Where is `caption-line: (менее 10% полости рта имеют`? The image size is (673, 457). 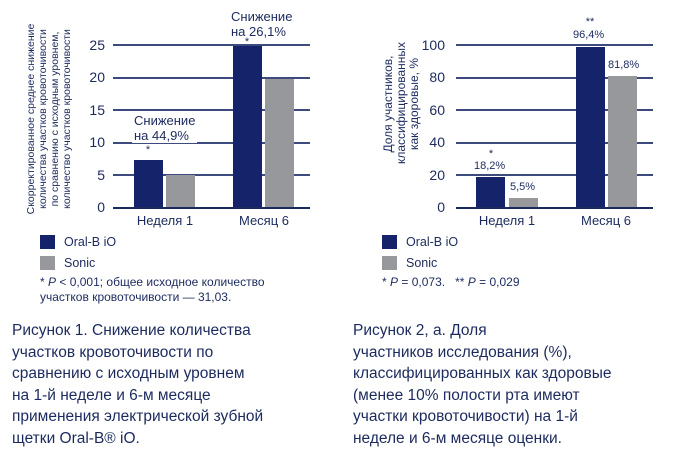
caption-line: (менее 10% полости рта имеют is located at coordinates (466, 395).